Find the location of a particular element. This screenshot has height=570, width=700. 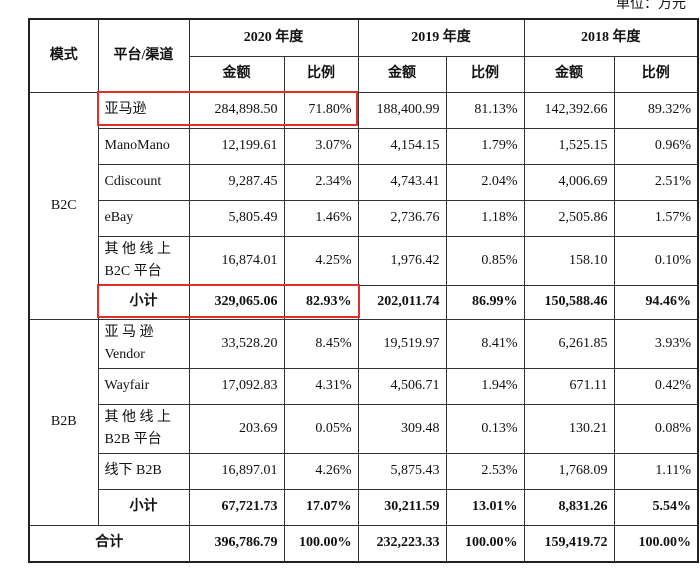

ratio-cell: 2.04% is located at coordinates (485, 182).